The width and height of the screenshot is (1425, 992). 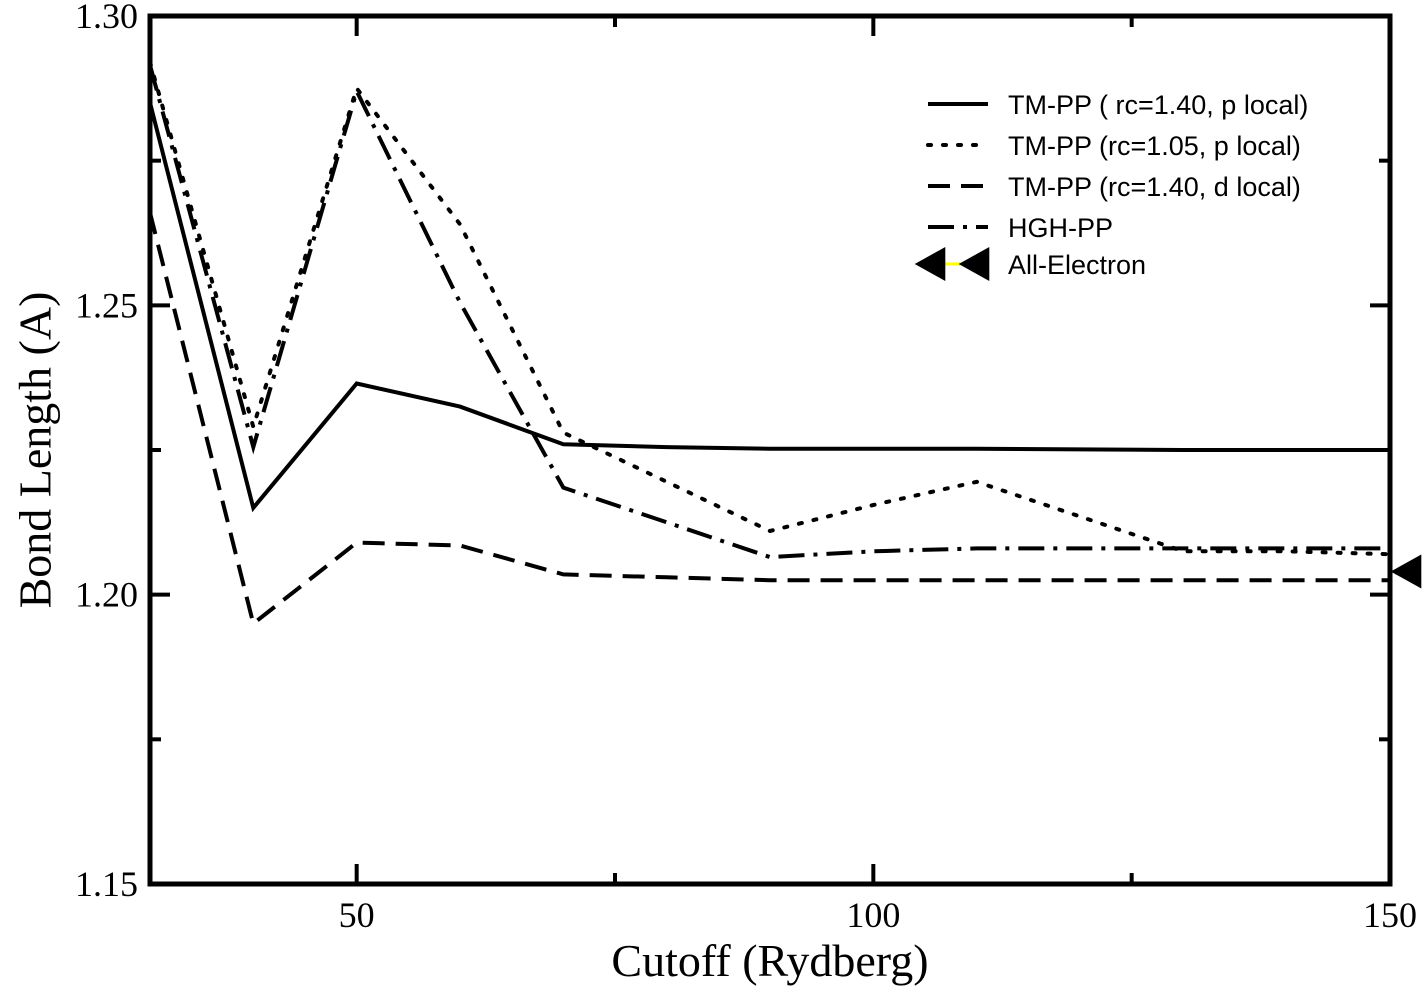 What do you see at coordinates (106, 305) in the screenshot?
I see `y-tick-label: 1.25` at bounding box center [106, 305].